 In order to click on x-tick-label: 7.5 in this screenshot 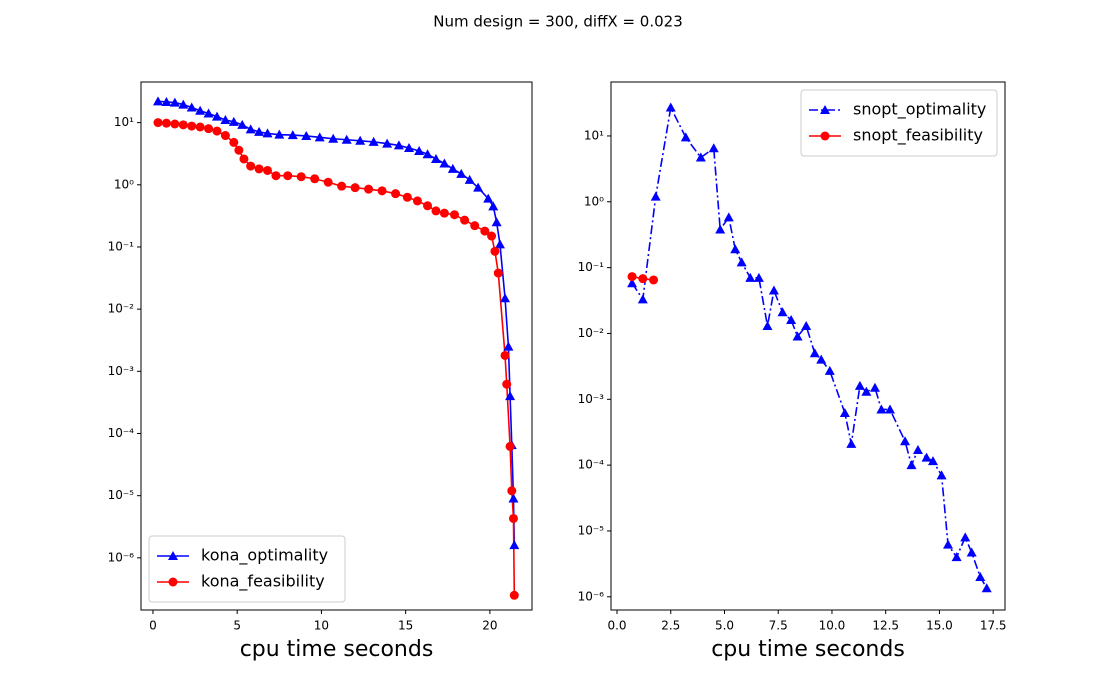, I will do `click(778, 626)`.